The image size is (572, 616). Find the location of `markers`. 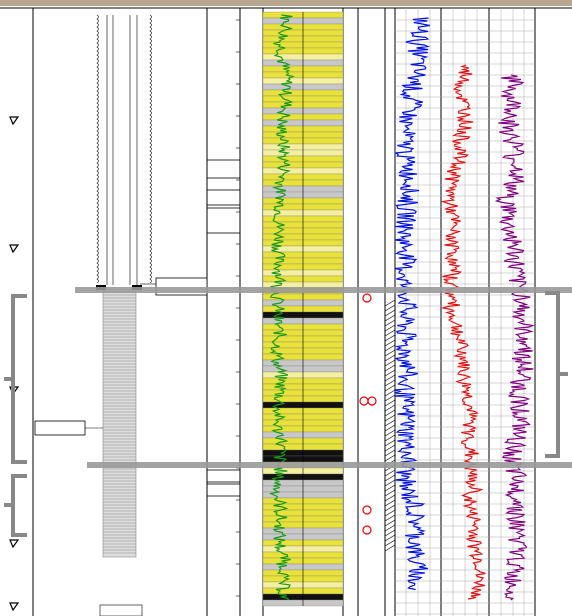

markers is located at coordinates (14, 364).